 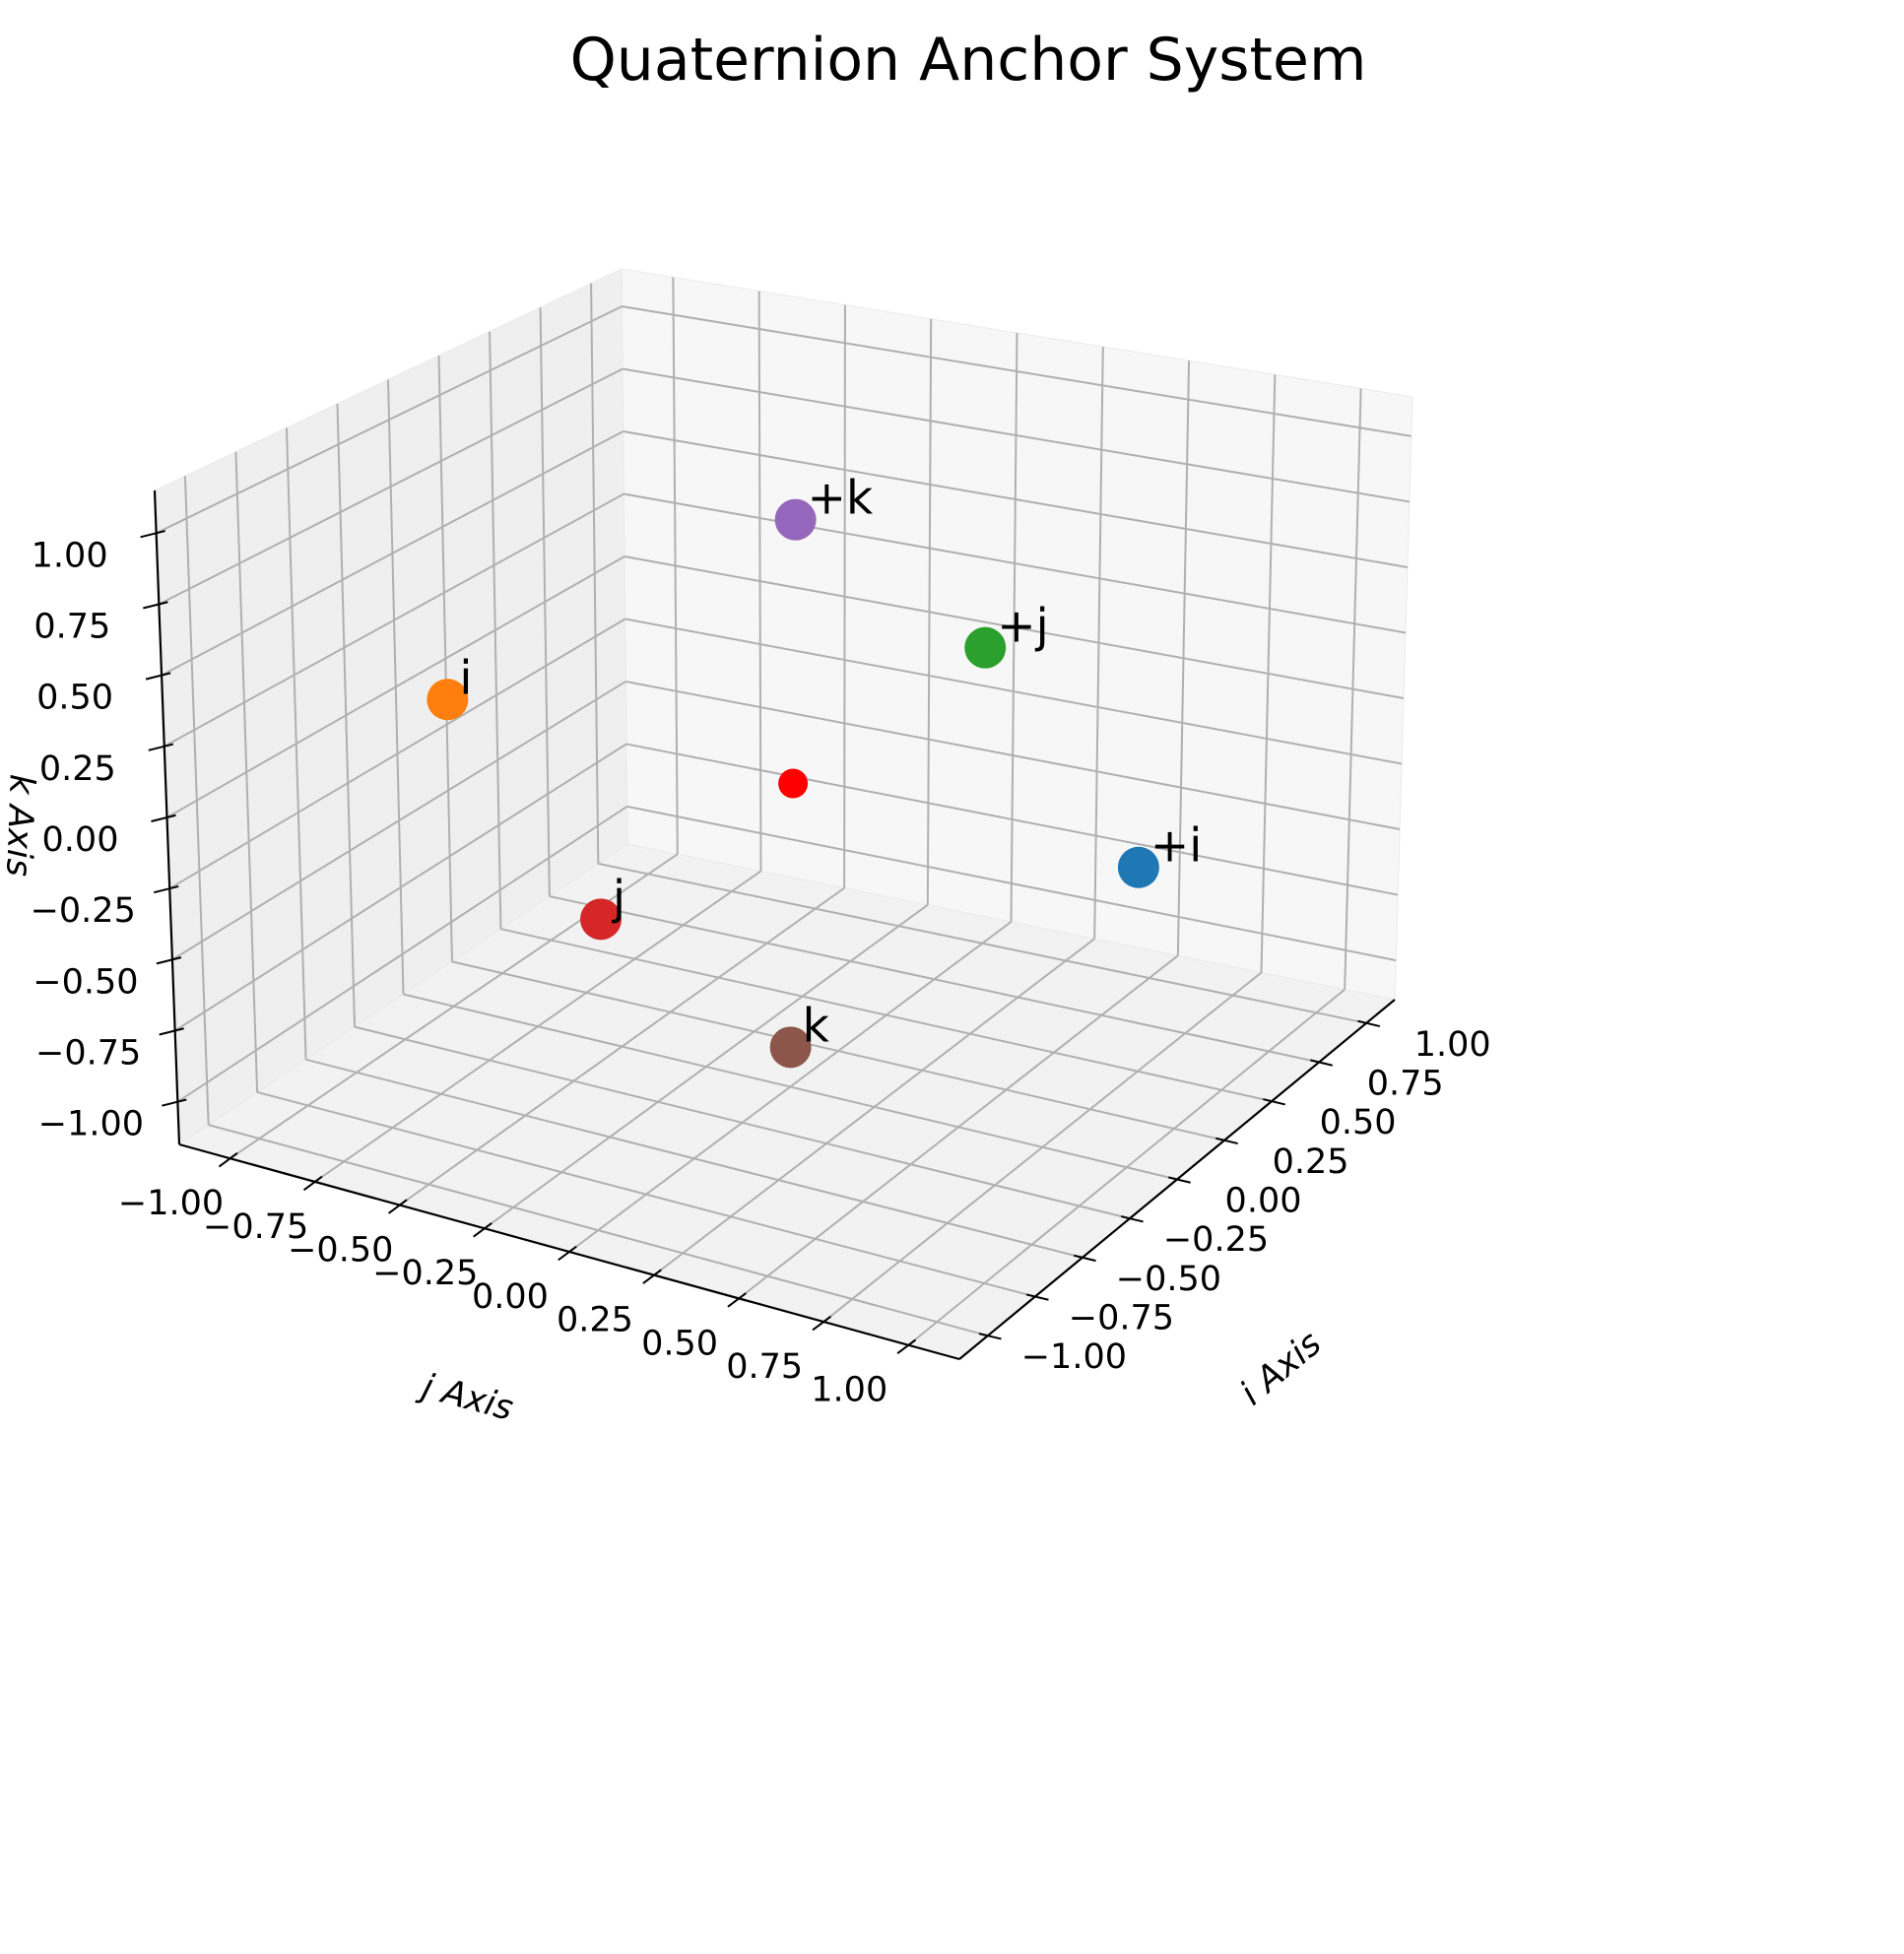 I want to click on y-tick-label: 0.00, so click(x=510, y=1297).